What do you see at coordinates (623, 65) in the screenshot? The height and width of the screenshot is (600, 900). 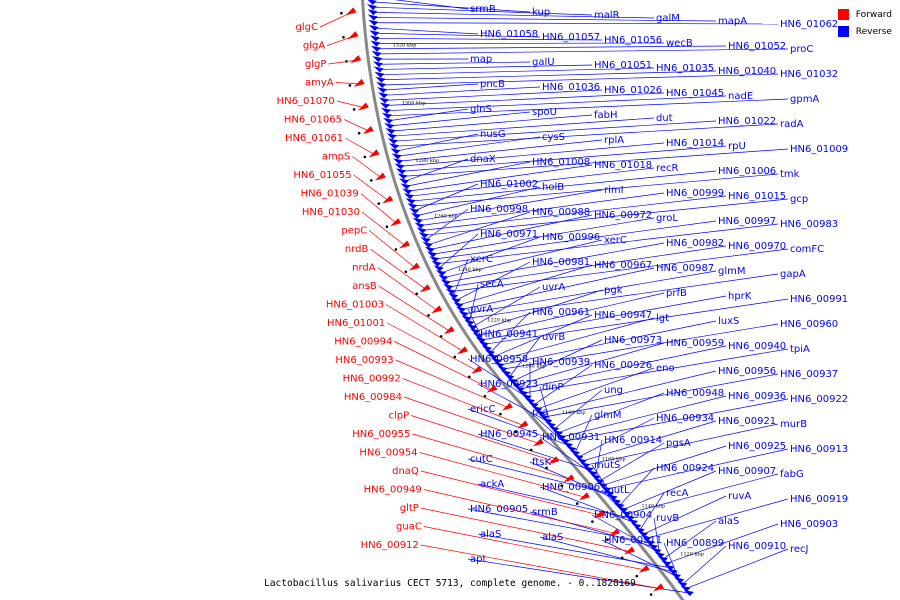 I see `gene-label-hn6-01051: HN6_01051` at bounding box center [623, 65].